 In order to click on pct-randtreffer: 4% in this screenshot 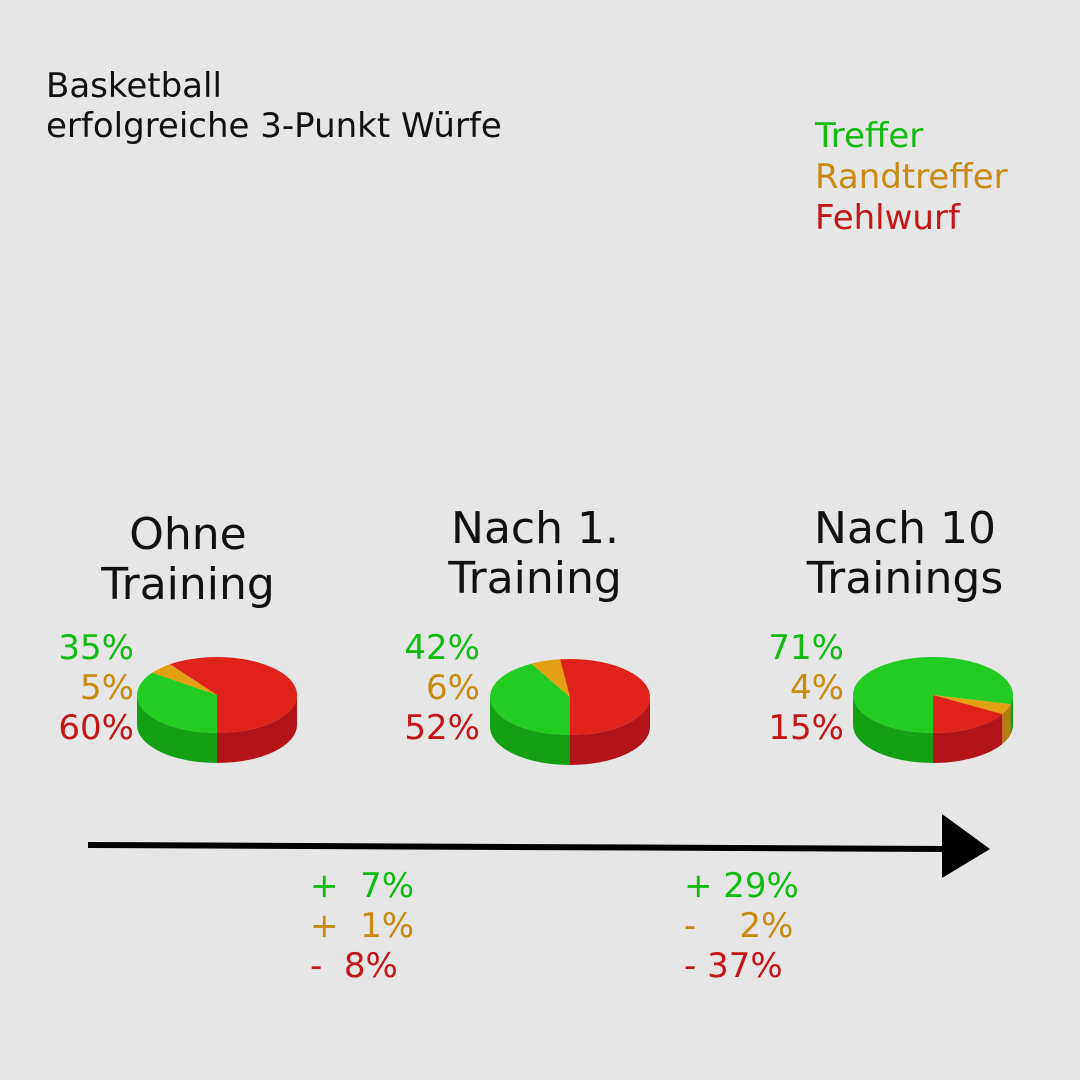, I will do `click(817, 688)`.